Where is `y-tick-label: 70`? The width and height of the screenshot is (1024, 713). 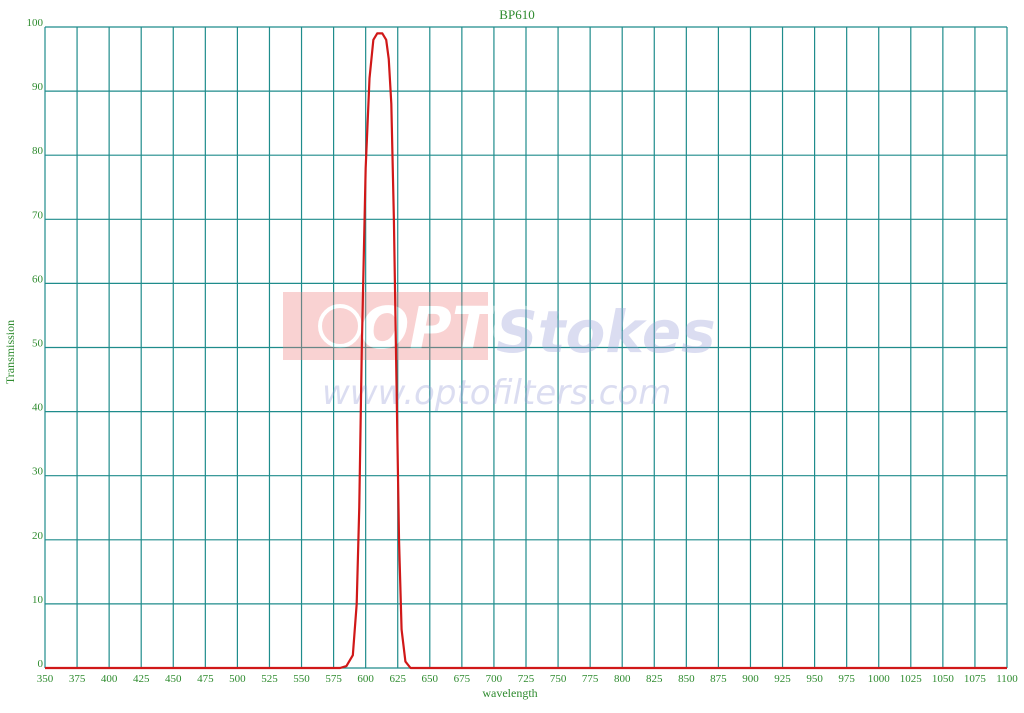
y-tick-label: 70 is located at coordinates (38, 215).